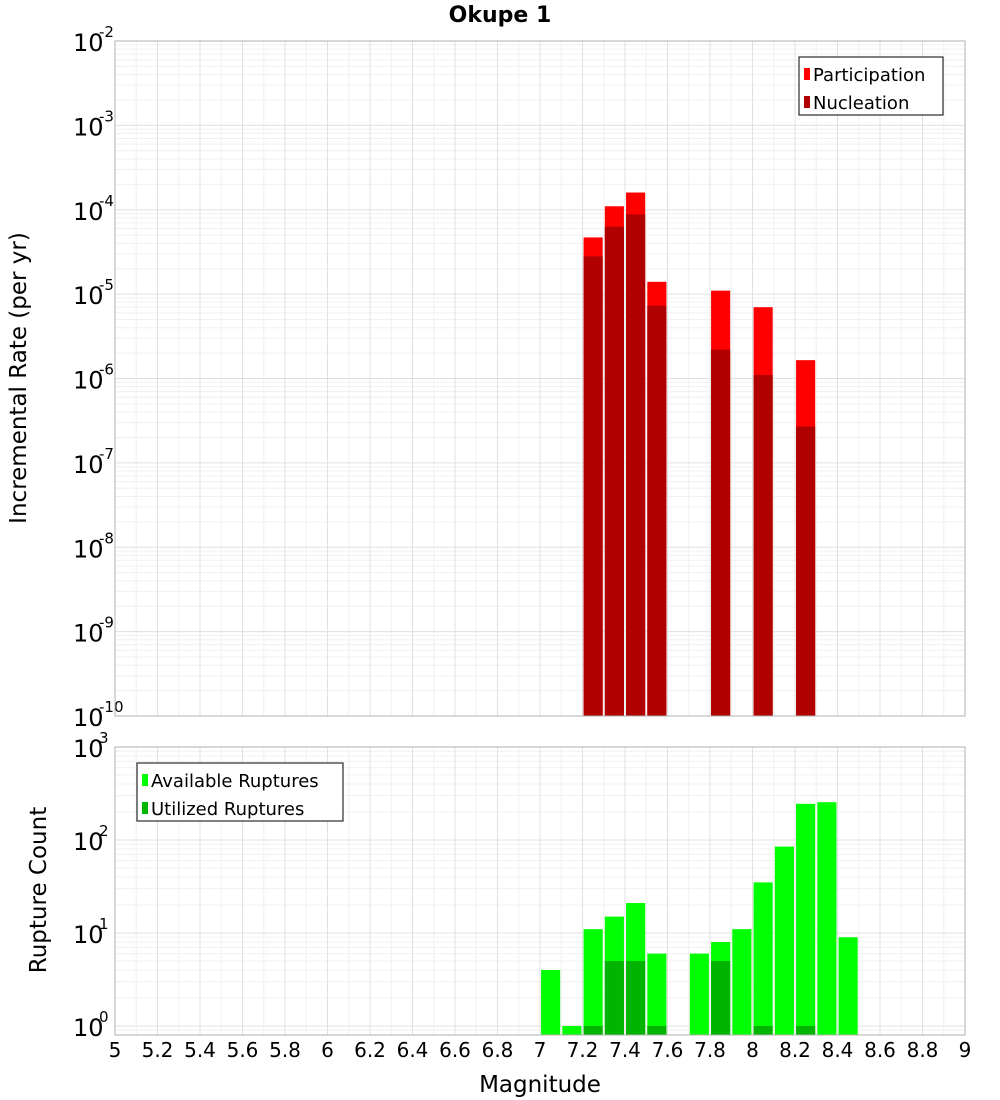 The height and width of the screenshot is (1100, 1000). I want to click on y-tick-exponent: 0, so click(104, 1017).